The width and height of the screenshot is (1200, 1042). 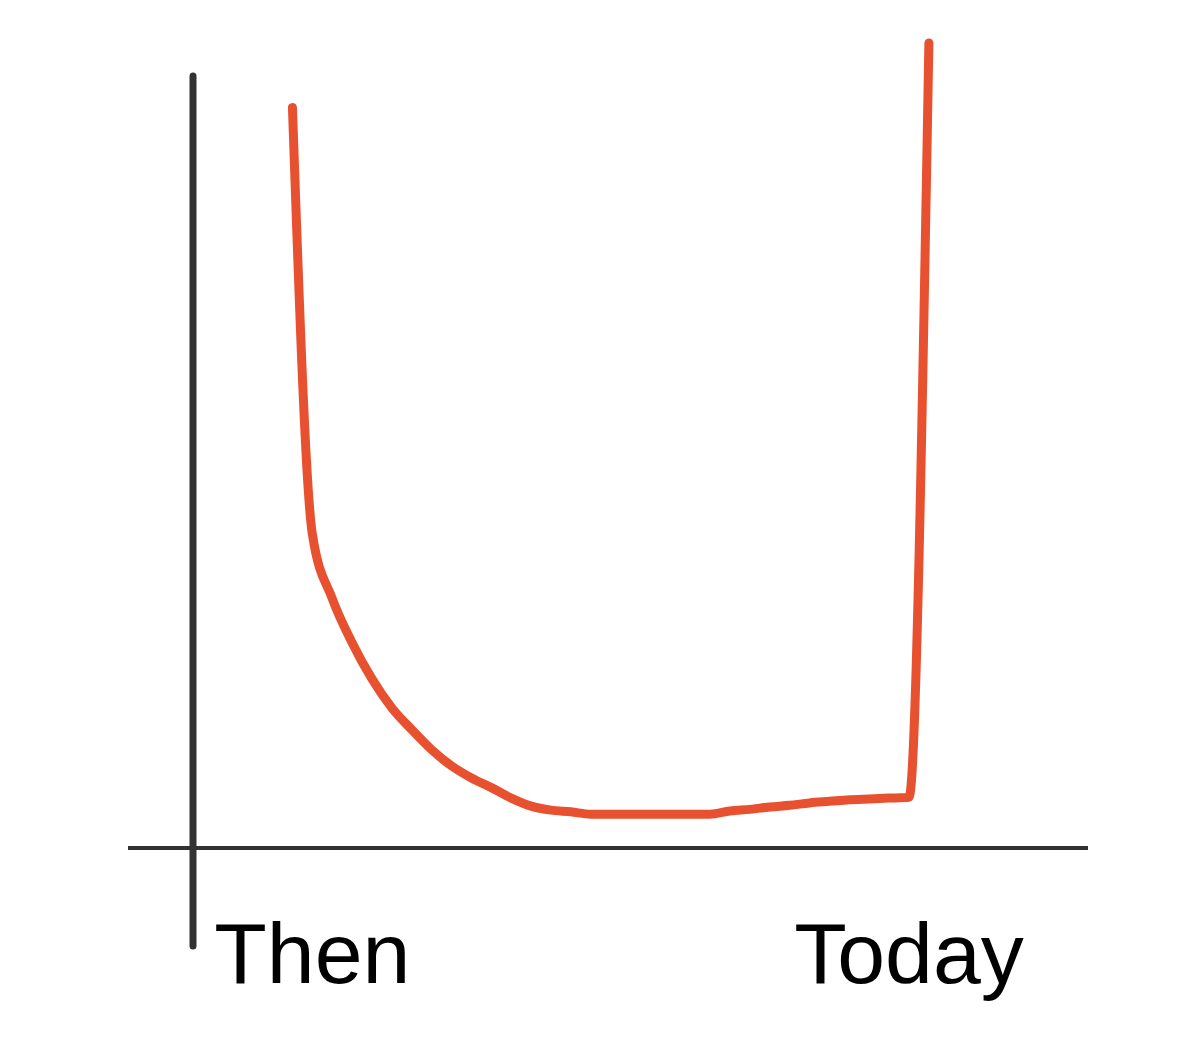 I want to click on x-tick-label: Then, so click(x=312, y=953).